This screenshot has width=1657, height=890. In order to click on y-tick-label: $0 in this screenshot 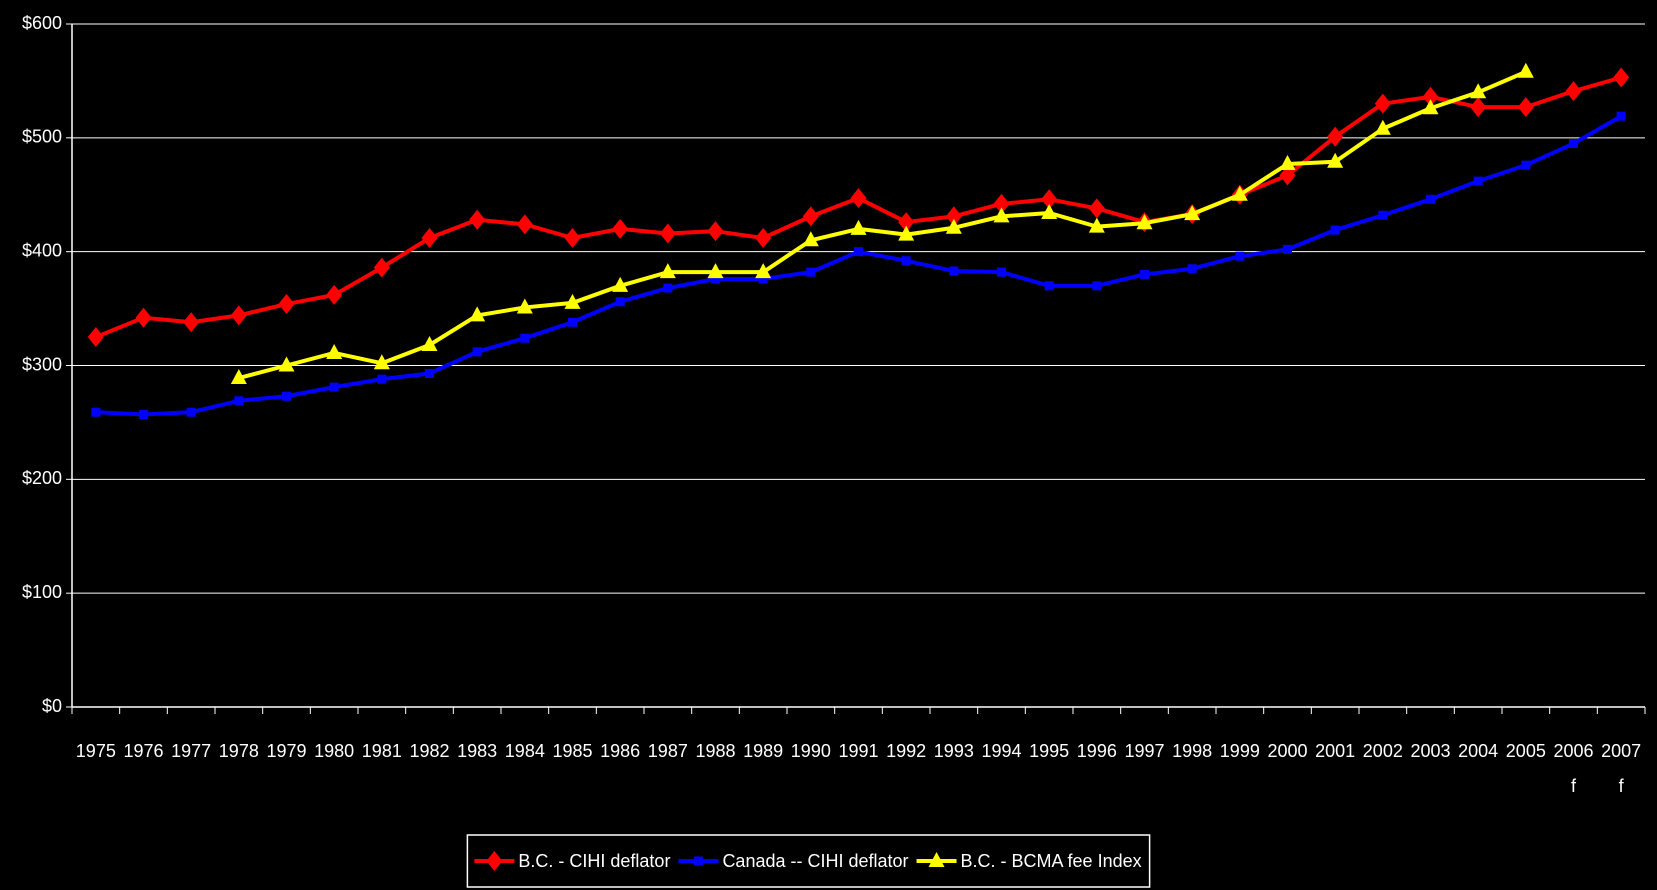, I will do `click(52, 706)`.